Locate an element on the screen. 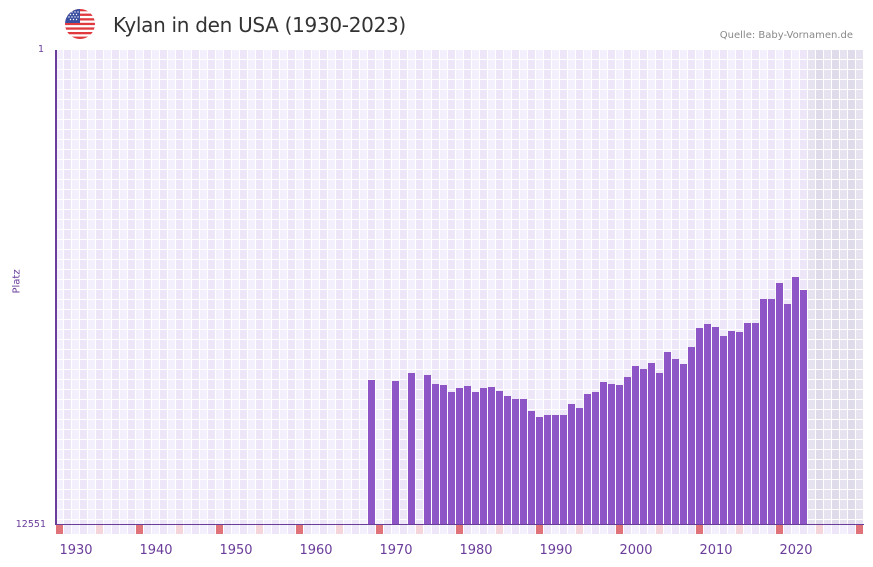 The width and height of the screenshot is (873, 567). bar-2002 is located at coordinates (651, 443).